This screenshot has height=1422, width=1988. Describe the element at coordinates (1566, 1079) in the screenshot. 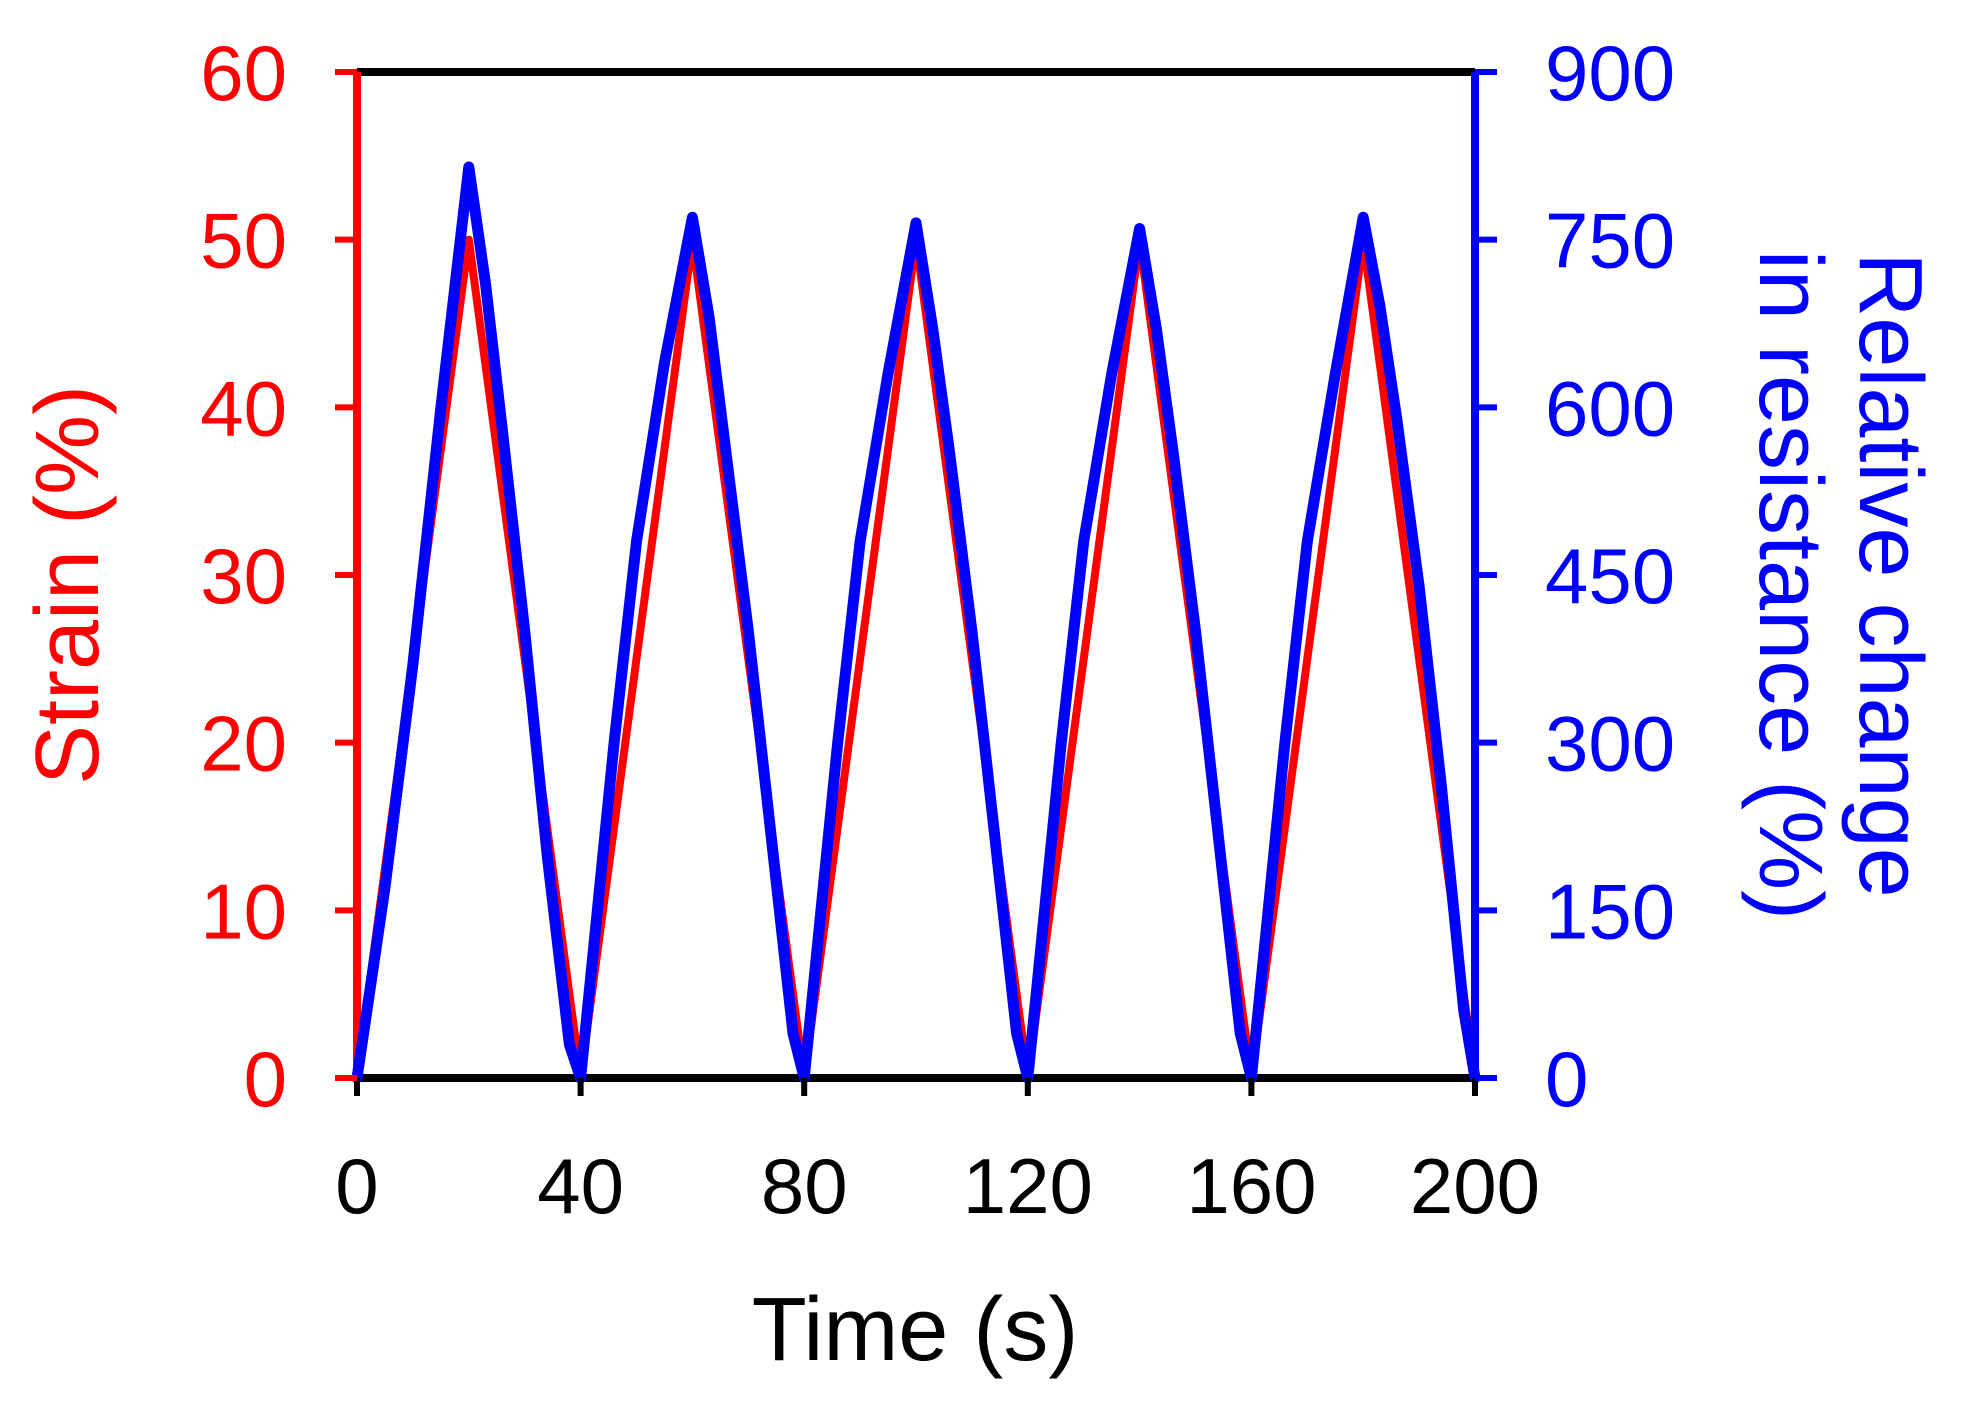

I see `y-right-tick-label: 0` at that location.